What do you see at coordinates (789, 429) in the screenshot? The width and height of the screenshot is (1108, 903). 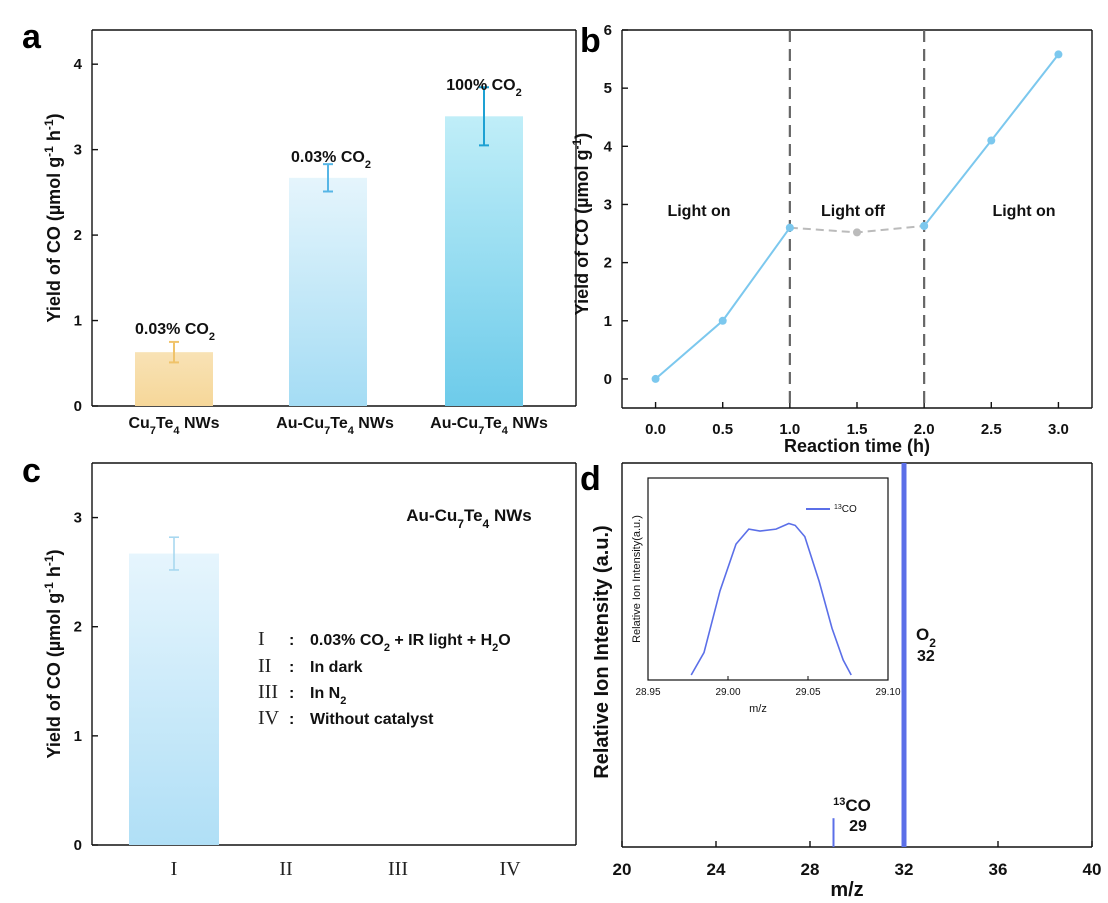 I see `b-xtick-label: 1.0` at bounding box center [789, 429].